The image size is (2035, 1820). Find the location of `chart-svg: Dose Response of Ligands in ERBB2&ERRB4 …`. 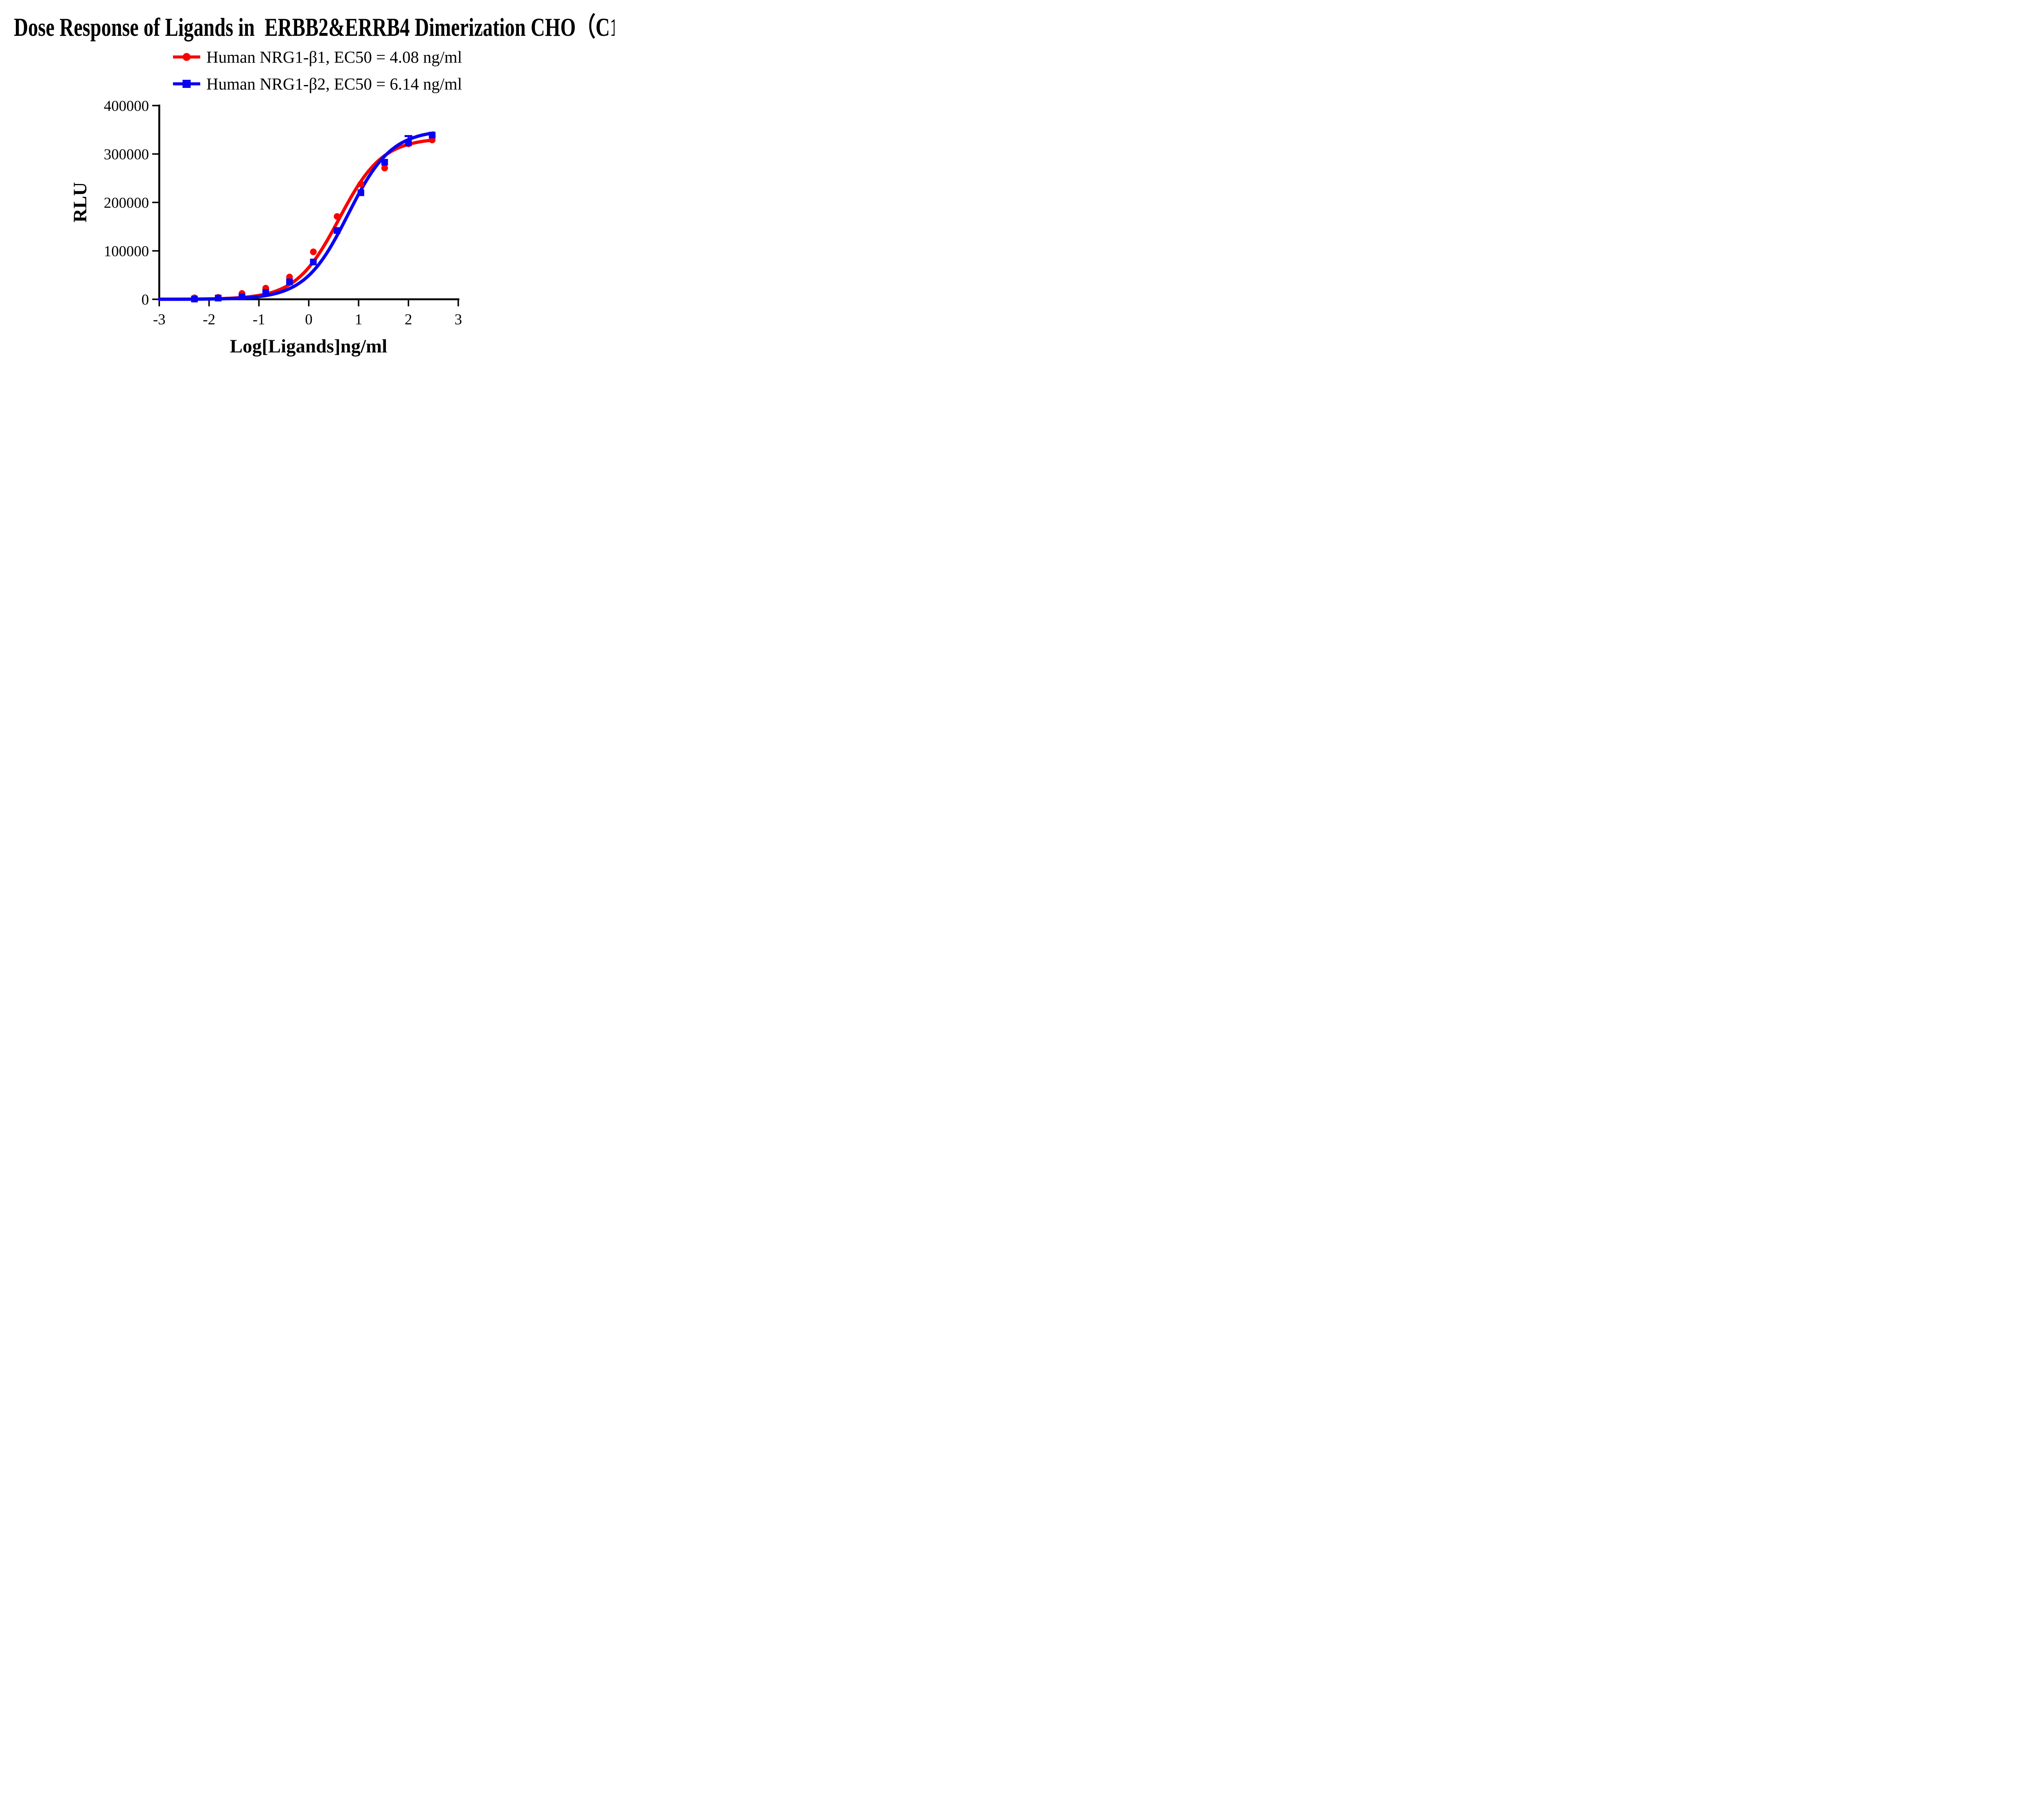

chart-svg: Dose Response of Ligands in ERBB2&ERRB4 … is located at coordinates (314, 185).